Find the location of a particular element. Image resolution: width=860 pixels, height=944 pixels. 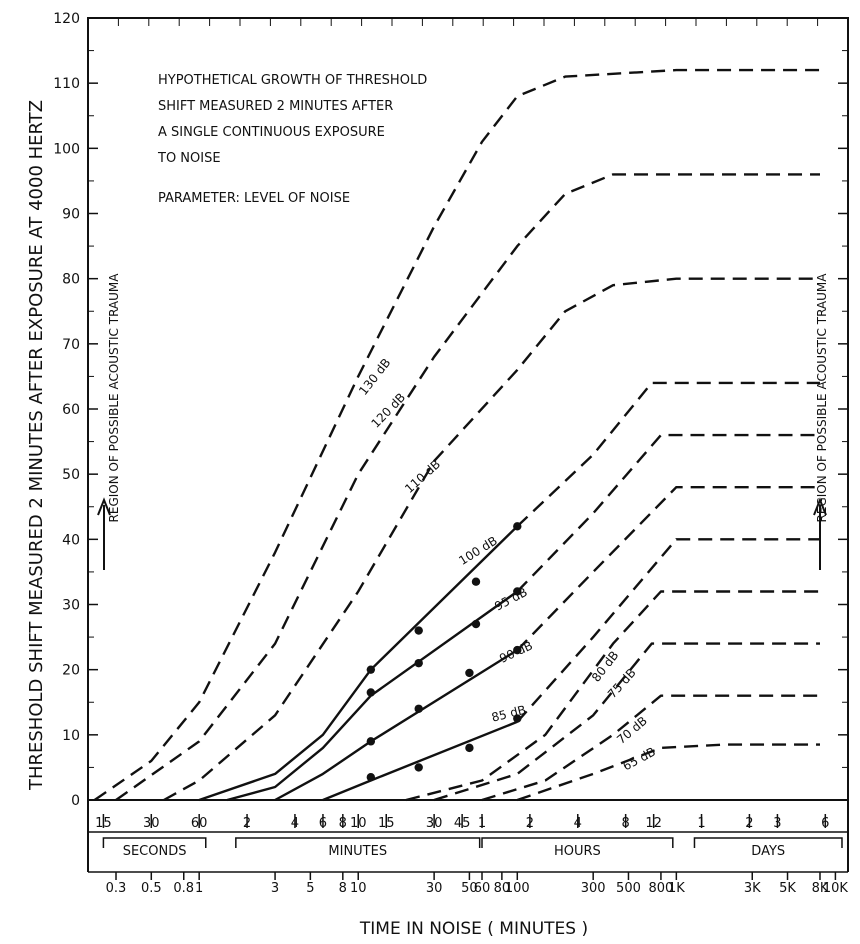

time-scale-label: 12 is located at coordinates (653, 823).